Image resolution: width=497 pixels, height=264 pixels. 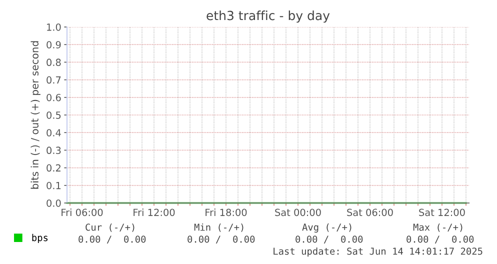 What do you see at coordinates (442, 212) in the screenshot?
I see `x-tick-label: Sat 12:00` at bounding box center [442, 212].